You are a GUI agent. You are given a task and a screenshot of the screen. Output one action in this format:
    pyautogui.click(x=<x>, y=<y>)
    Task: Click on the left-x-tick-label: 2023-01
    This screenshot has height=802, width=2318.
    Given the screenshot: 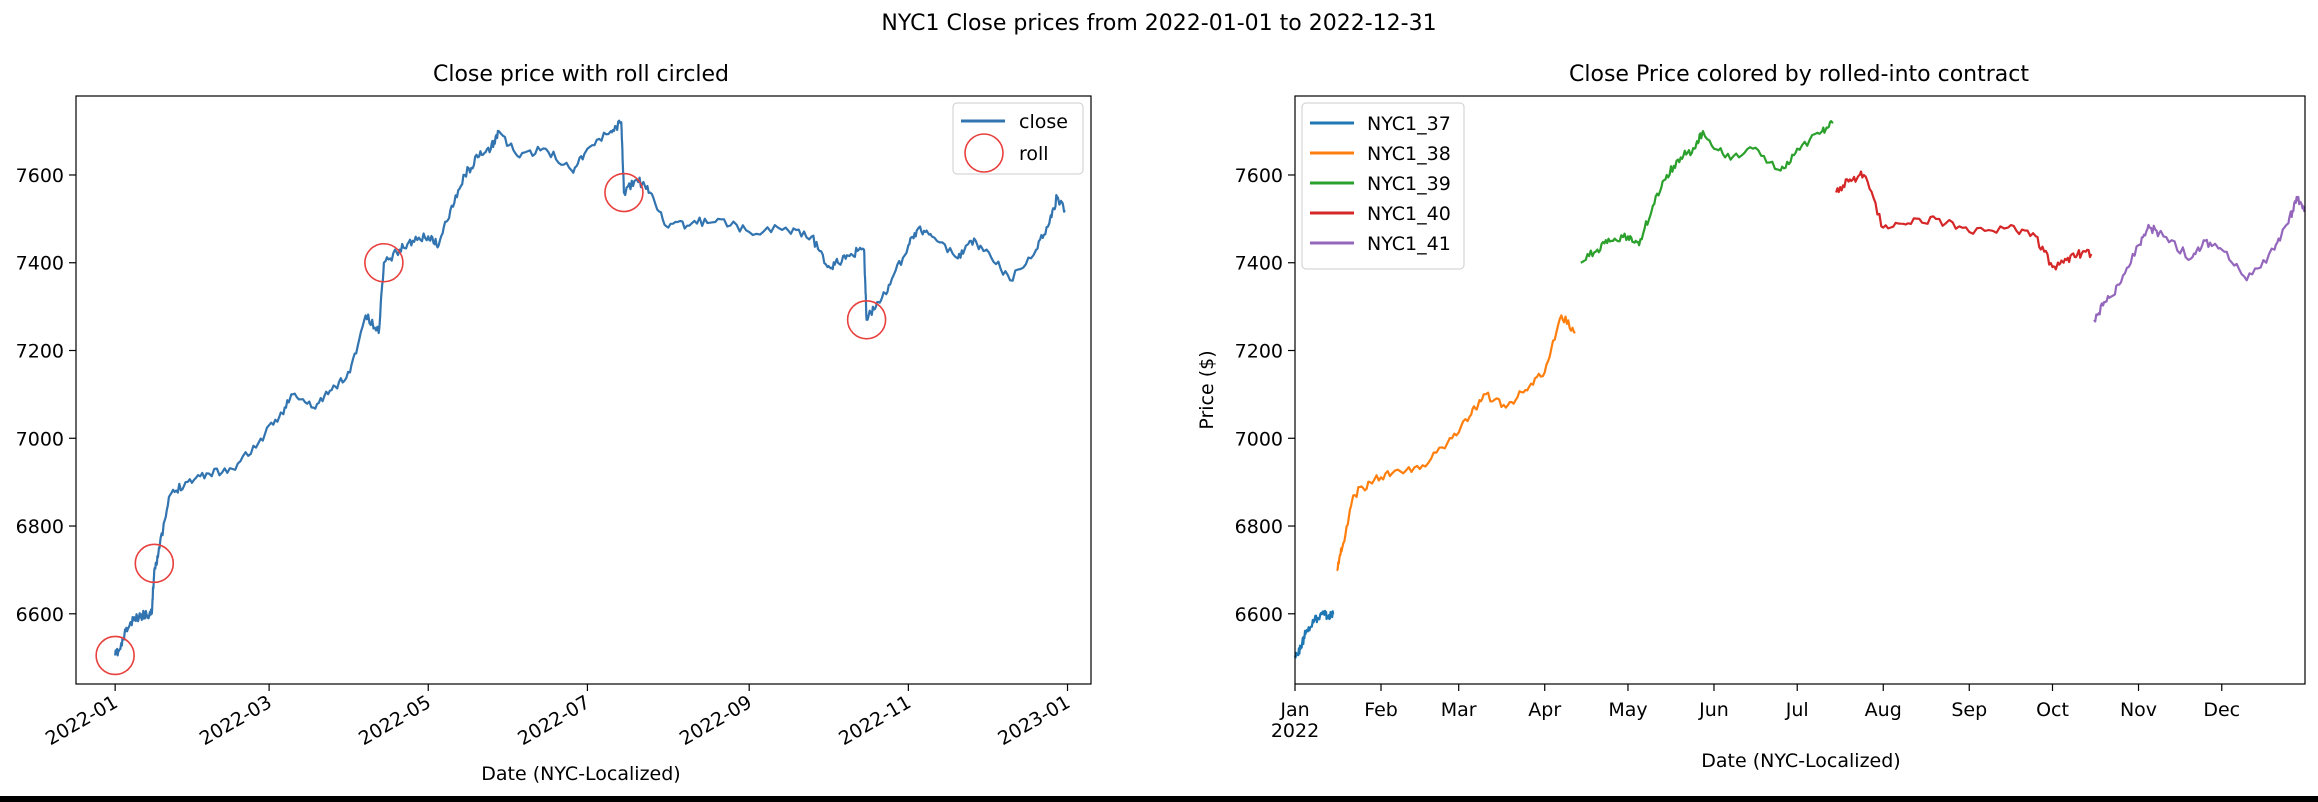 What is the action you would take?
    pyautogui.click(x=1034, y=720)
    